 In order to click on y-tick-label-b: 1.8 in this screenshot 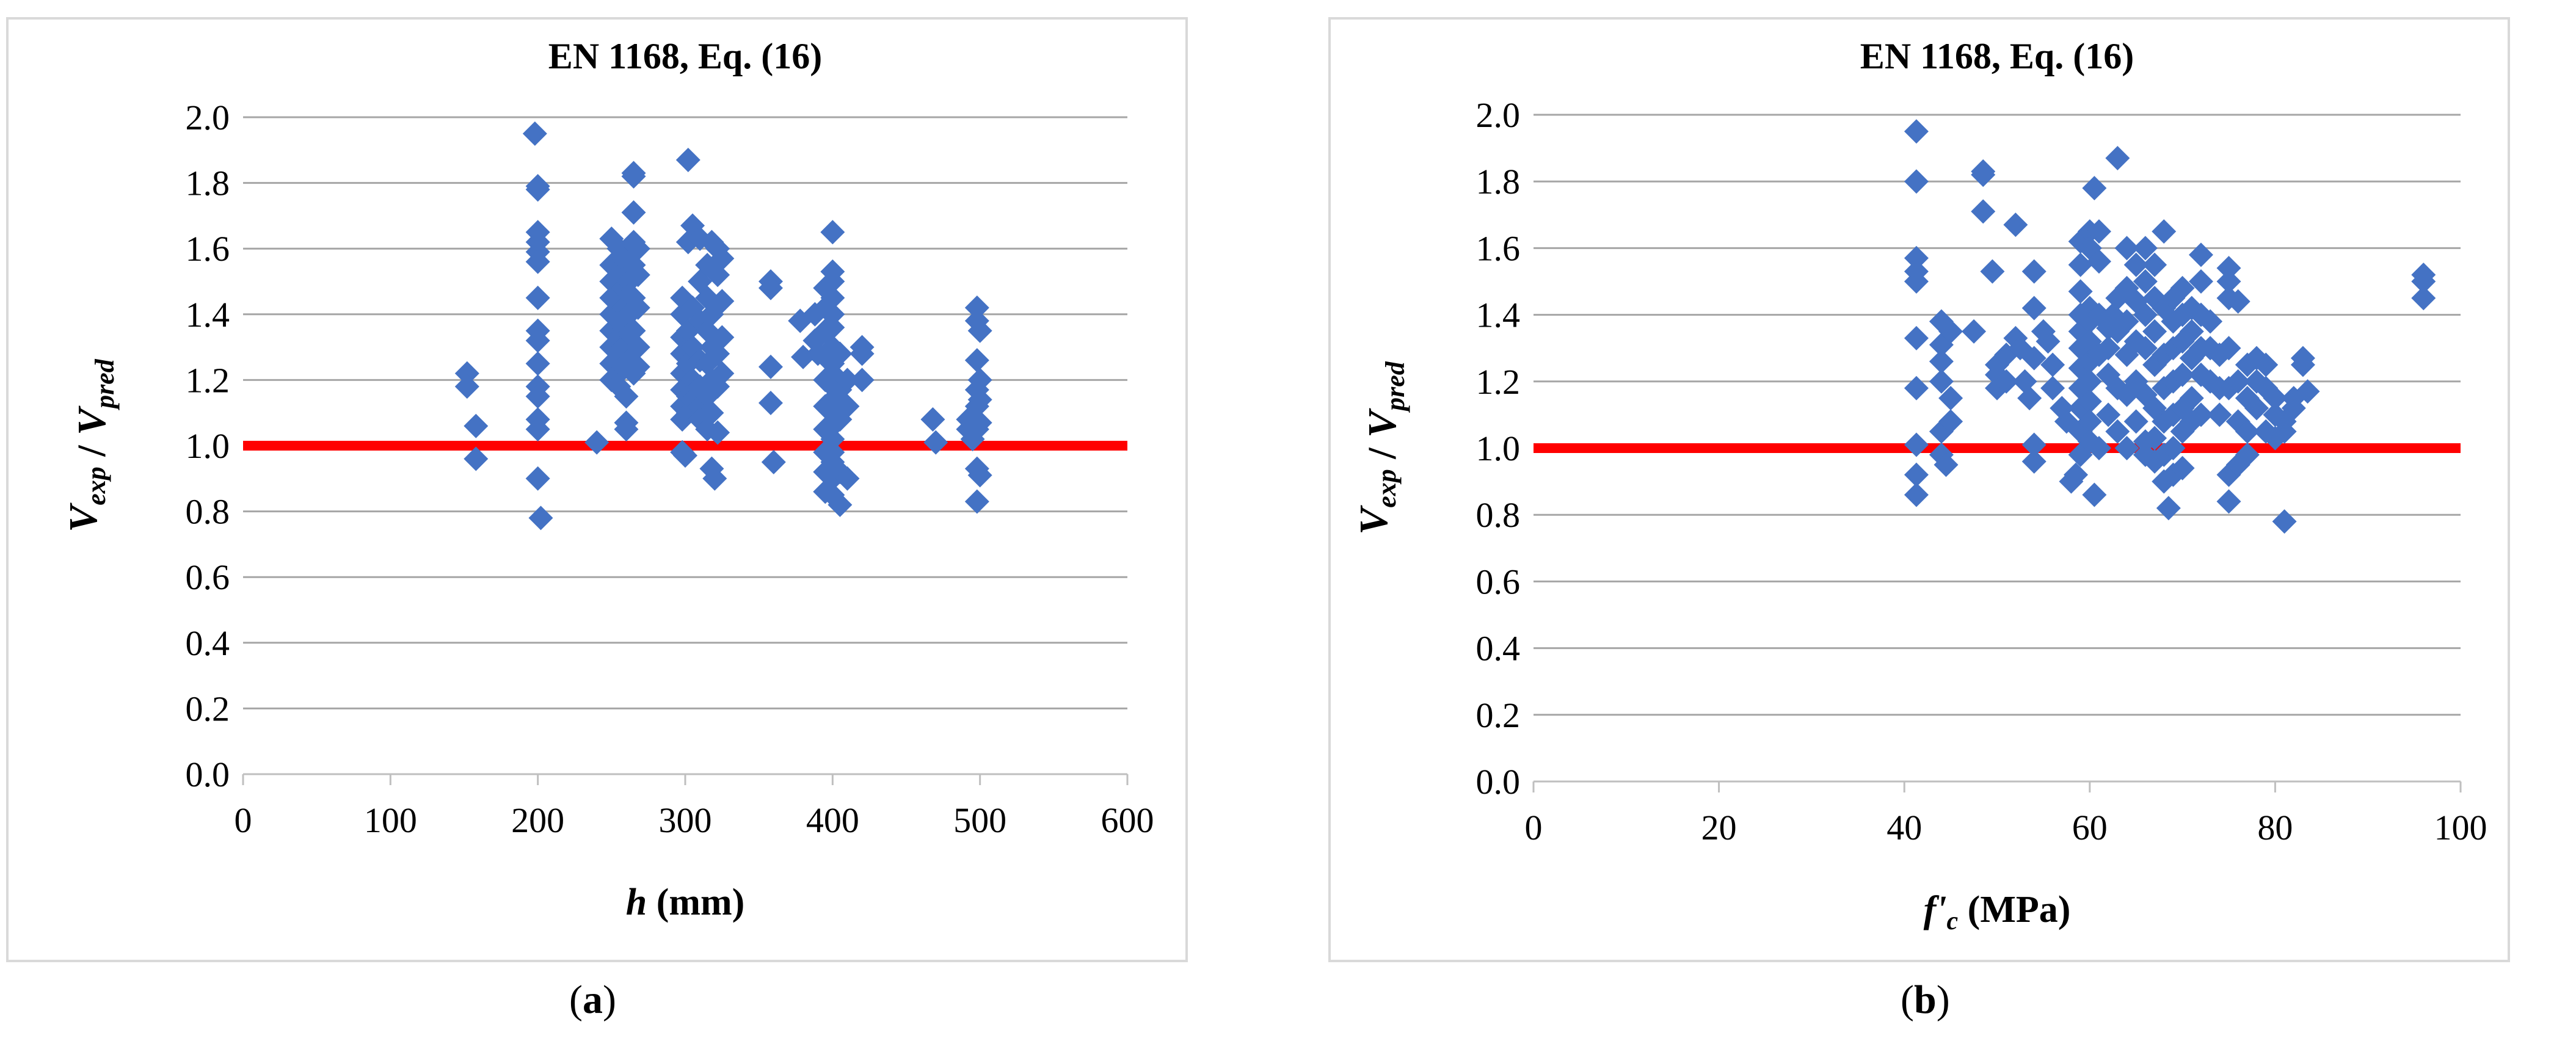, I will do `click(1498, 182)`.